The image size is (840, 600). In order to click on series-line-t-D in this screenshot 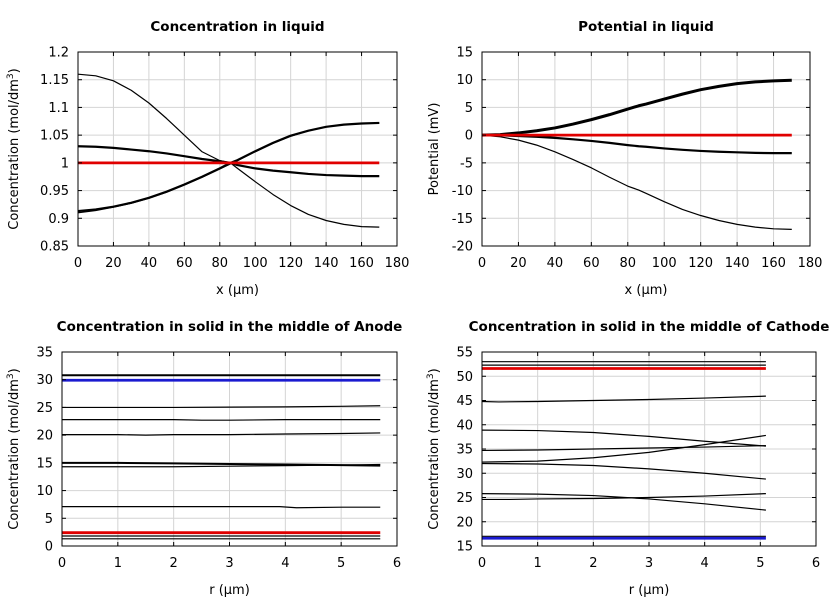, I will do `click(228, 168)`.